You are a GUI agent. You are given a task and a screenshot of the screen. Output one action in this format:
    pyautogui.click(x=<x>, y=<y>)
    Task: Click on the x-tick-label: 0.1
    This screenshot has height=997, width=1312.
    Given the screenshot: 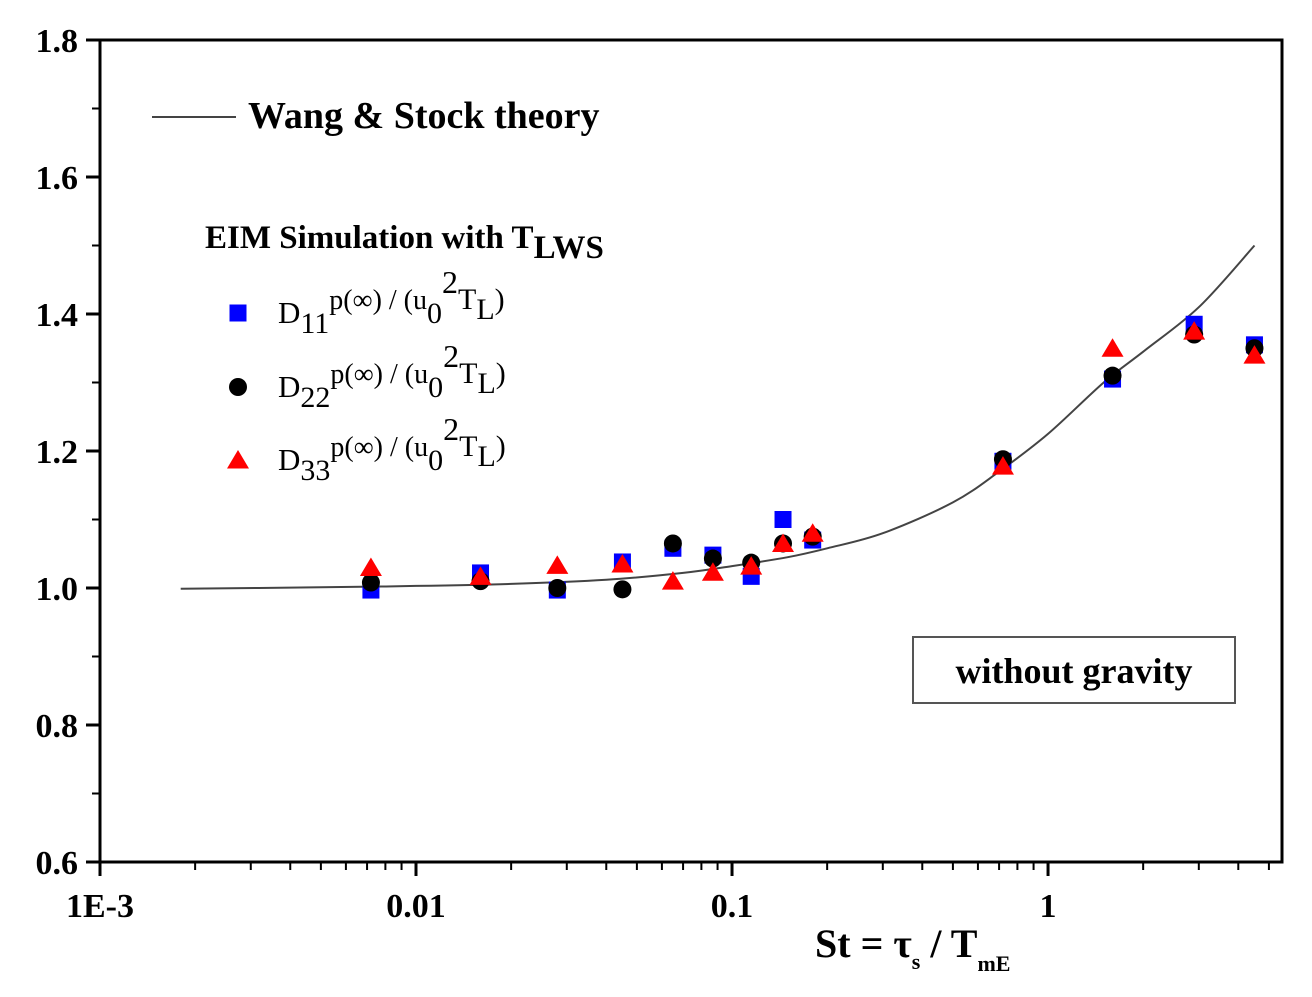 What is the action you would take?
    pyautogui.click(x=732, y=906)
    